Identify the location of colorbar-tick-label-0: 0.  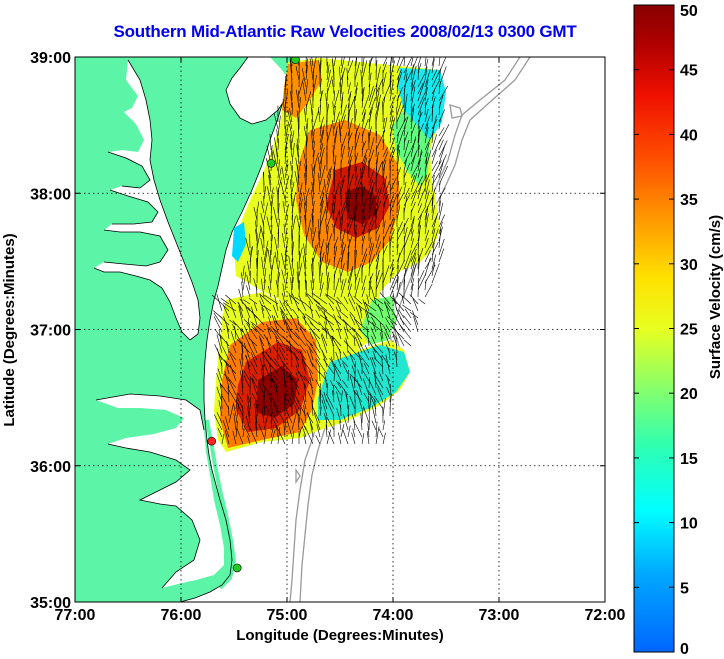
(684, 649).